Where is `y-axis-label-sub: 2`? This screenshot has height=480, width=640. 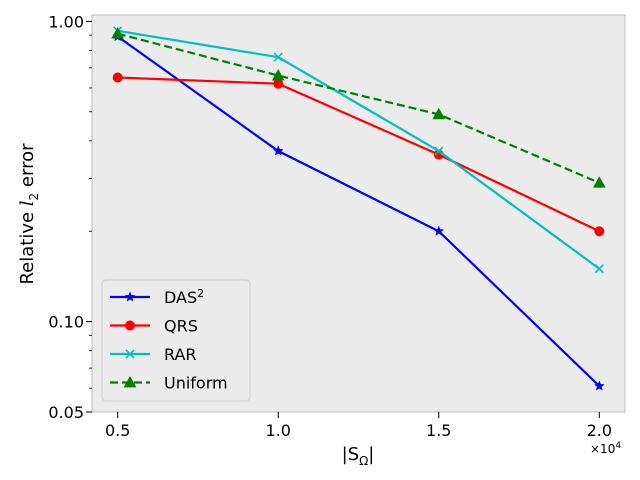 y-axis-label-sub: 2 is located at coordinates (34, 197).